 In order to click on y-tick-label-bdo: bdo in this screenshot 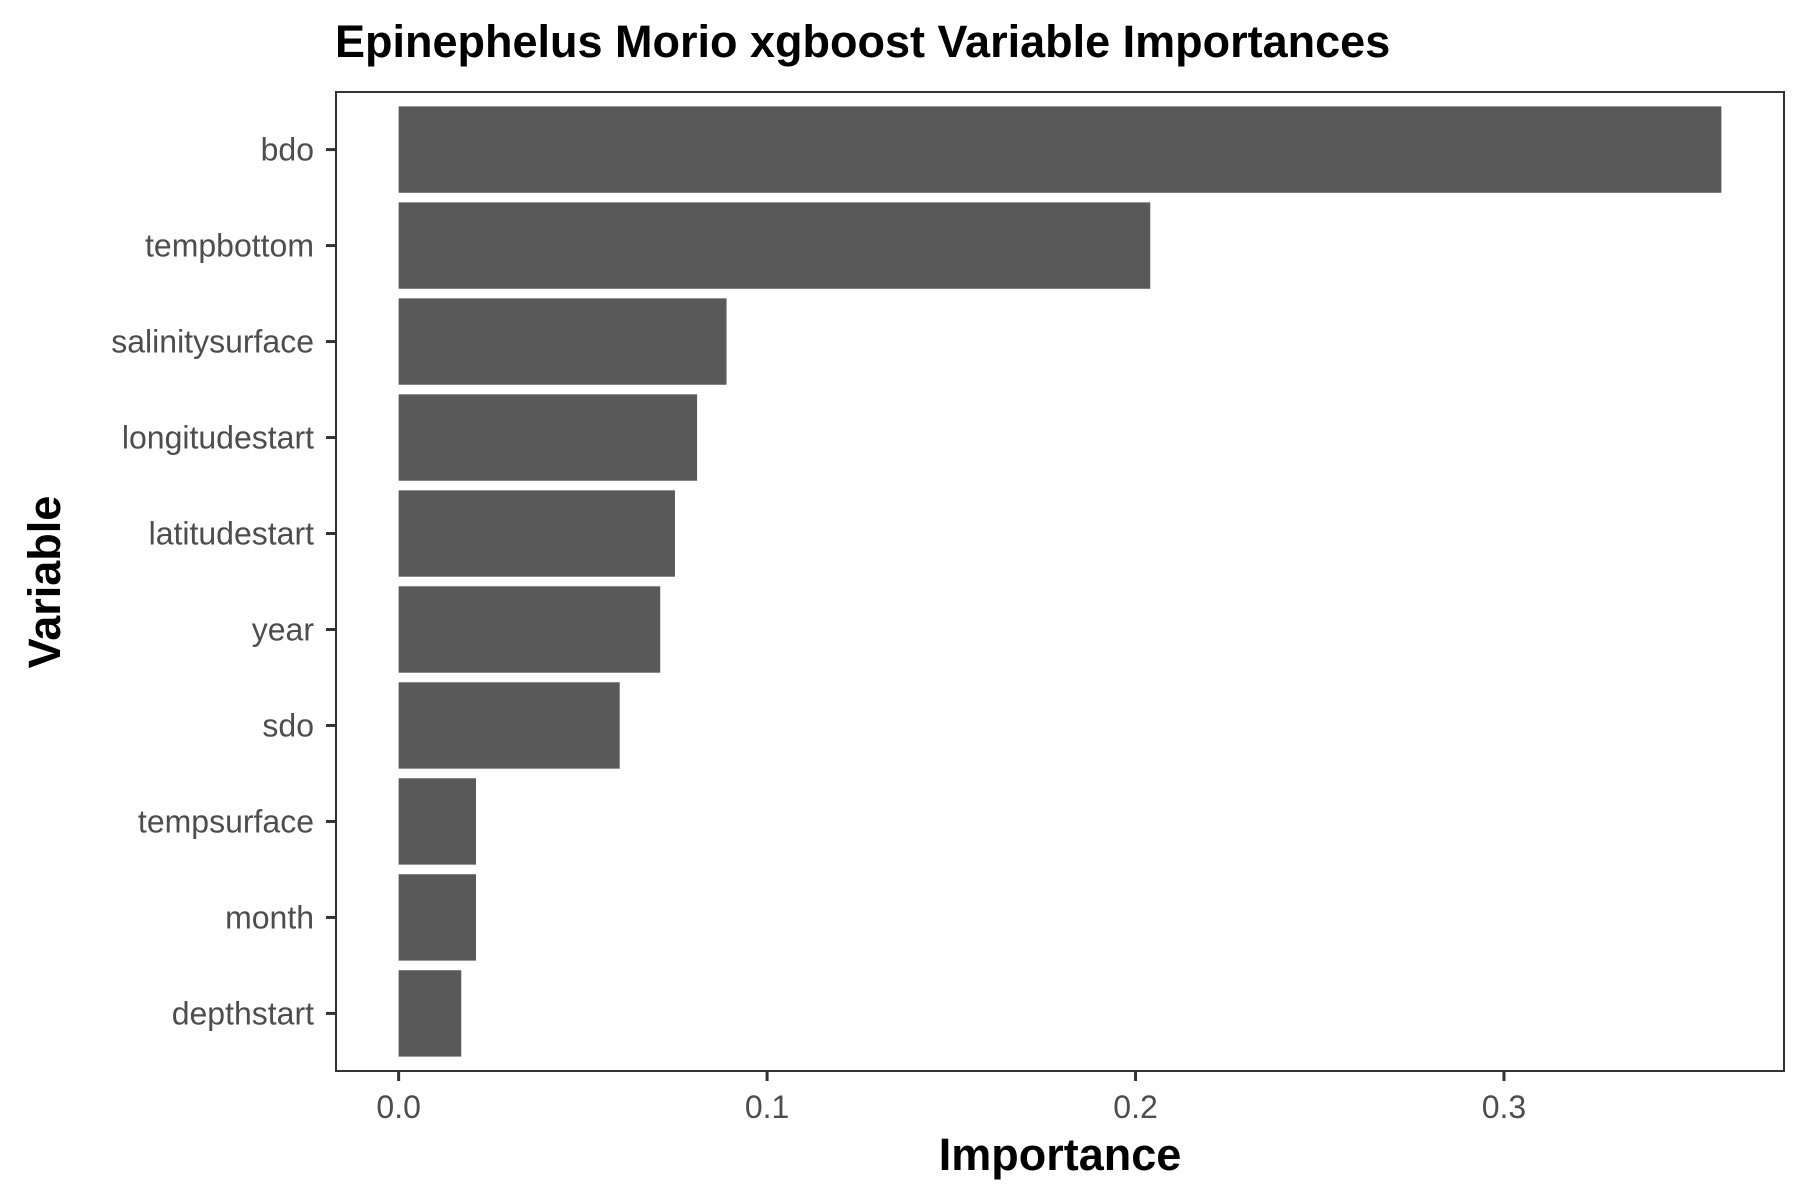, I will do `click(287, 150)`.